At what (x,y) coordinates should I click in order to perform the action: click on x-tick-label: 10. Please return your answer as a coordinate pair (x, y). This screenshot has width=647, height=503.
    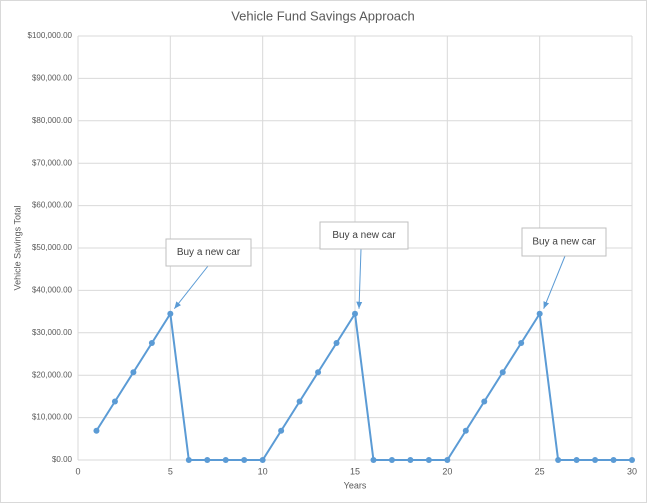
    Looking at the image, I should click on (263, 471).